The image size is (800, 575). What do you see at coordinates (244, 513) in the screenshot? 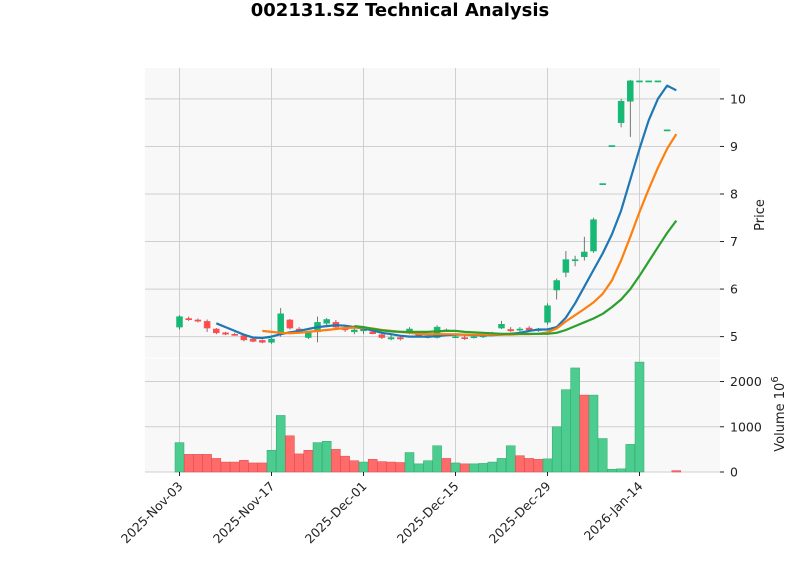
I see `x-tick-label: 2025-Nov-17` at bounding box center [244, 513].